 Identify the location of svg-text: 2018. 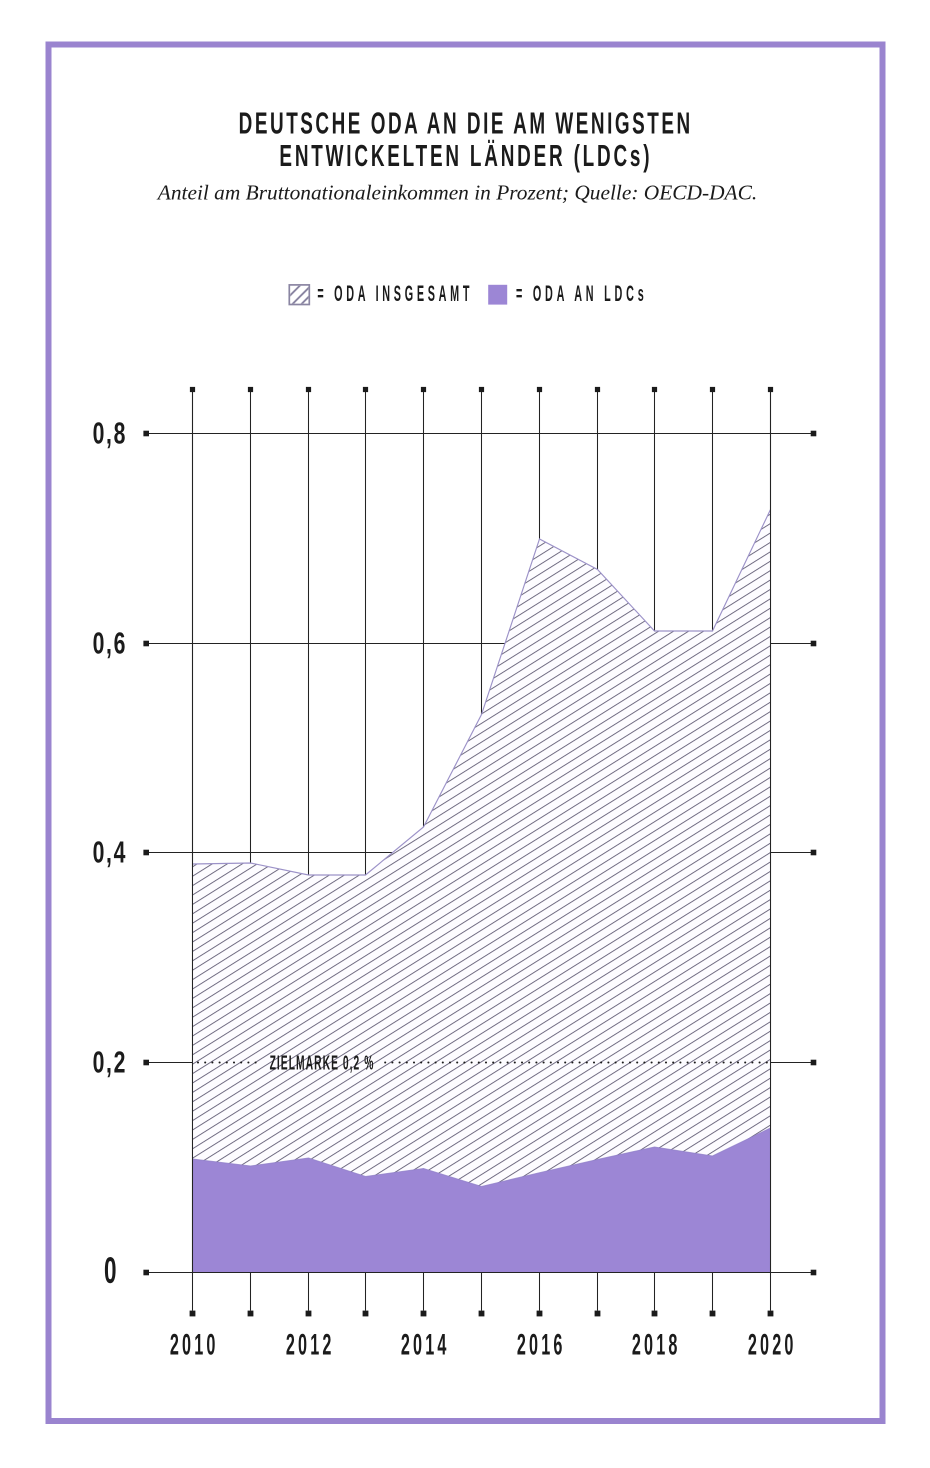
(656, 1344).